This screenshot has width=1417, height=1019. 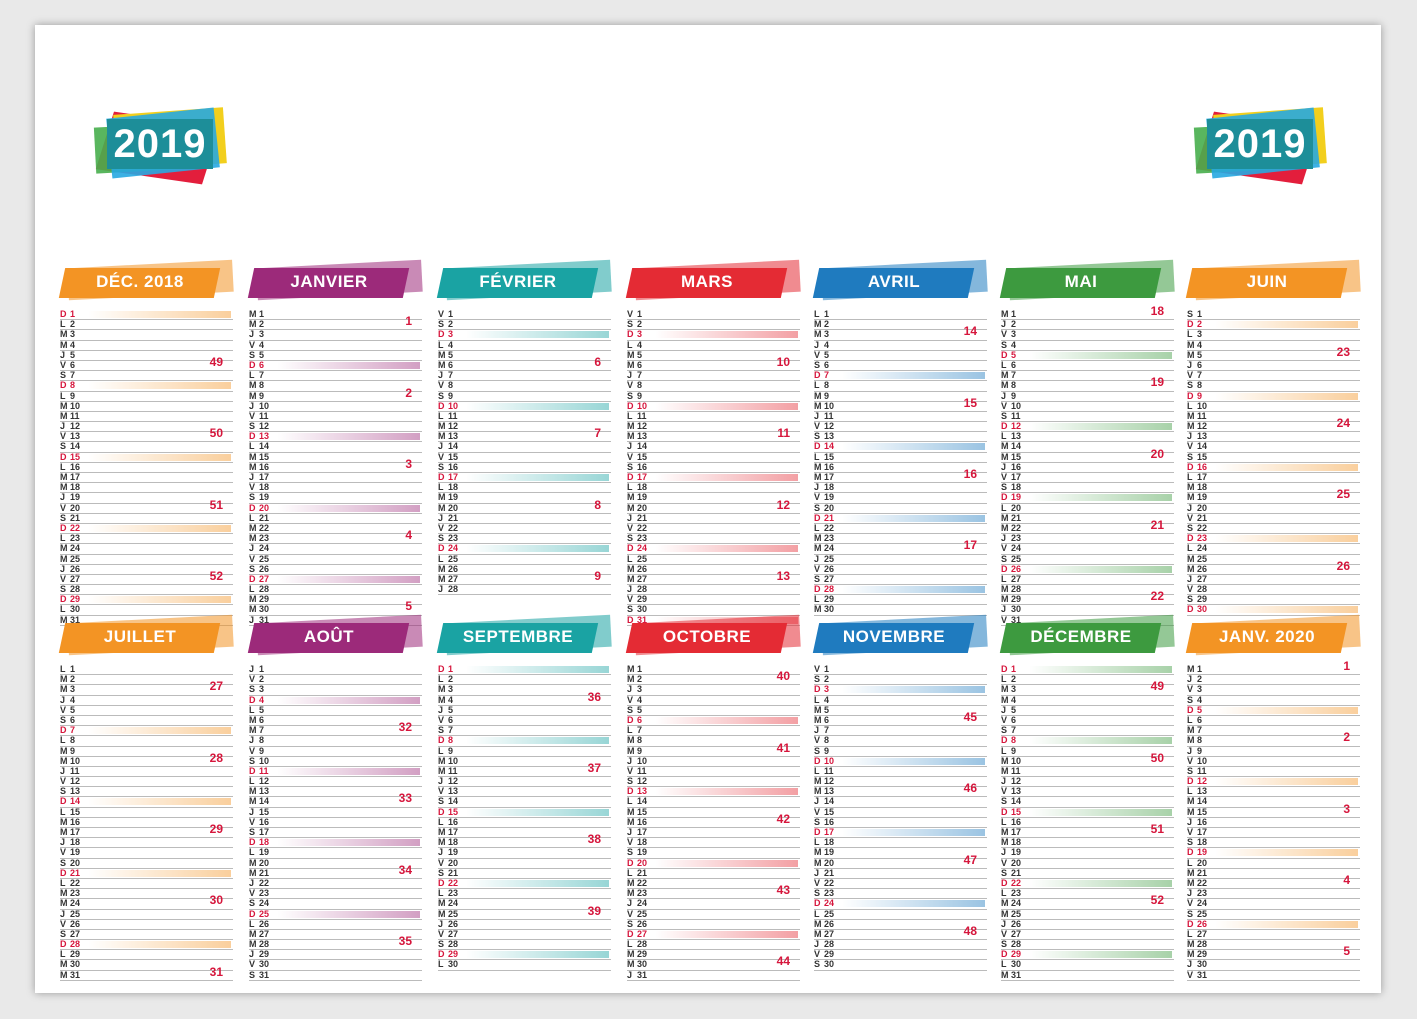 What do you see at coordinates (524, 894) in the screenshot?
I see `day-row: L 23` at bounding box center [524, 894].